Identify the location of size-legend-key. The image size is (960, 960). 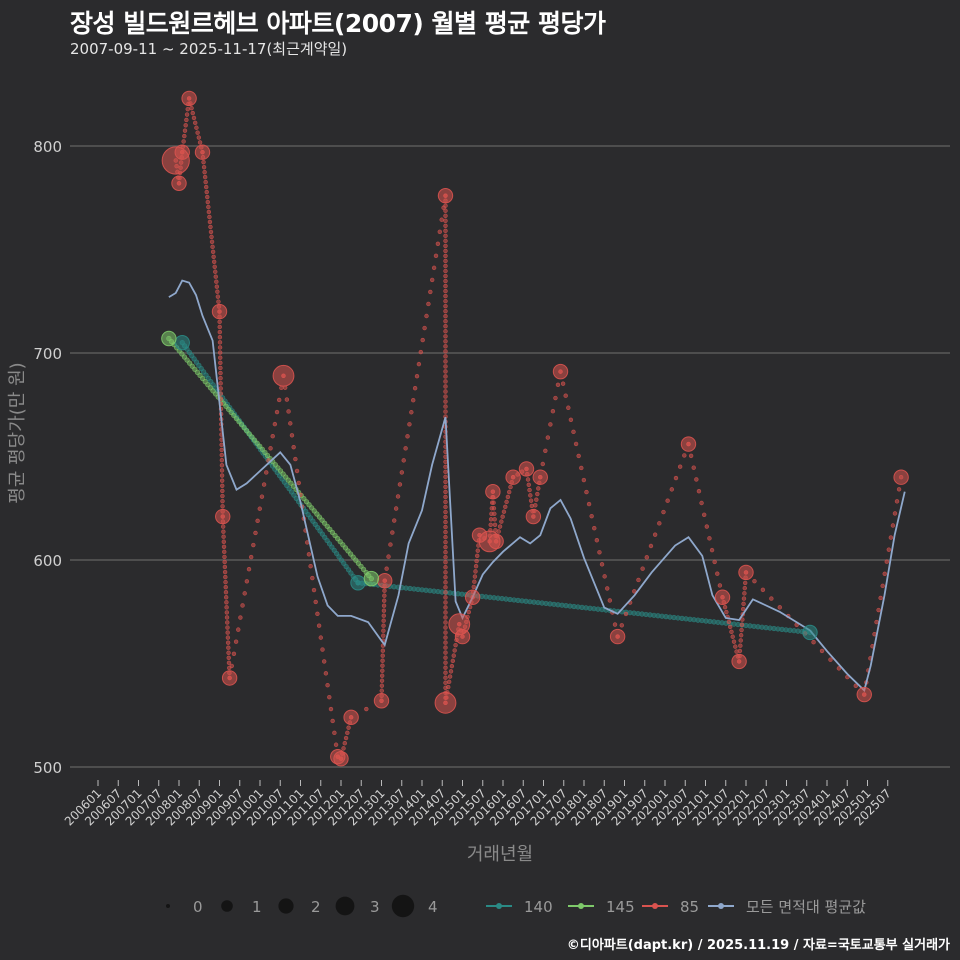
(227, 906).